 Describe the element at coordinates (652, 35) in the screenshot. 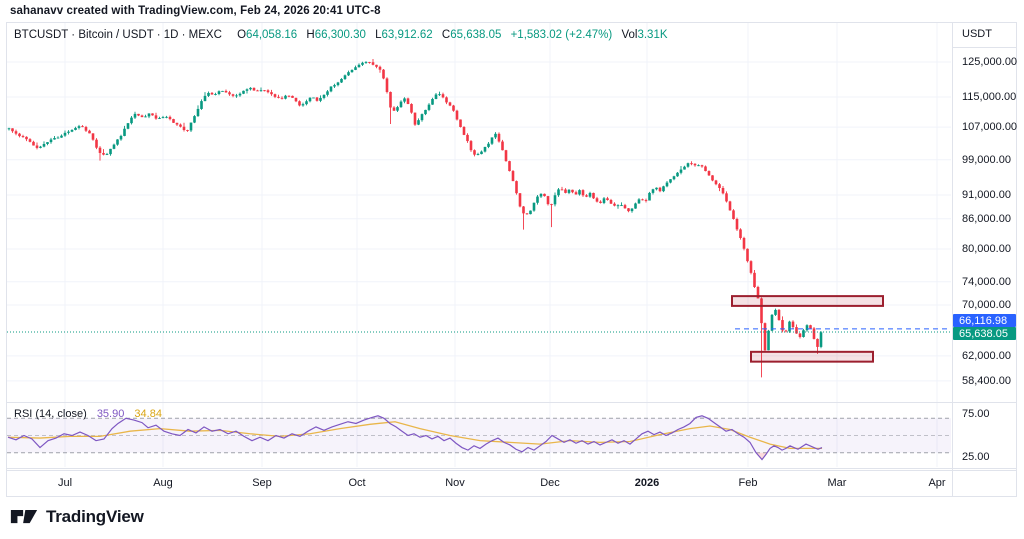

I see `volume-value: 3.31K` at that location.